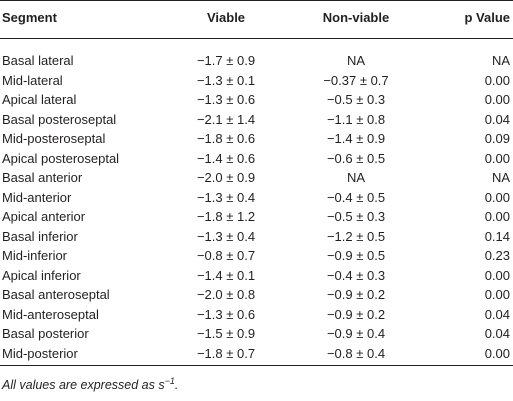 This screenshot has height=401, width=513. I want to click on table-cell: Basal anterior, so click(42, 177).